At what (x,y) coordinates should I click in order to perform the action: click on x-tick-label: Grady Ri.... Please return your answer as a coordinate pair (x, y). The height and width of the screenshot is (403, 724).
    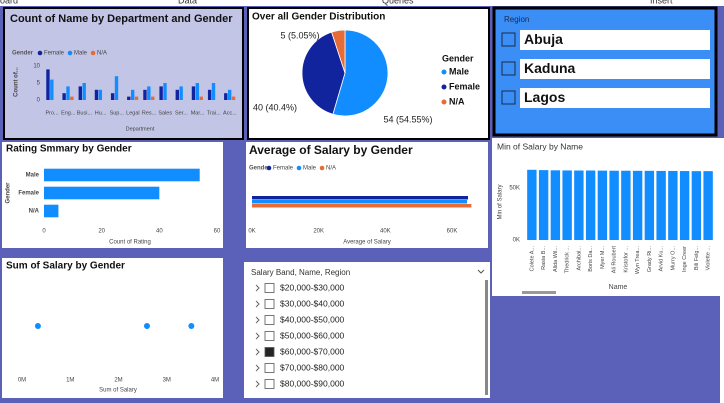
    Looking at the image, I should click on (650, 259).